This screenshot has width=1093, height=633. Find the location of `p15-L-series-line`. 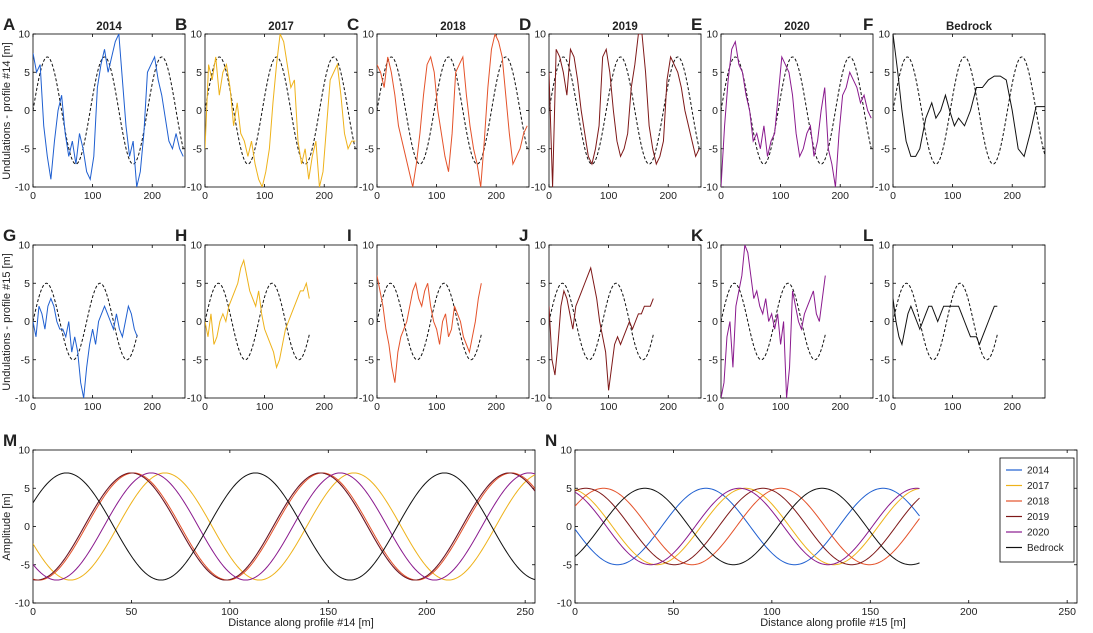

p15-L-series-line is located at coordinates (945, 322).